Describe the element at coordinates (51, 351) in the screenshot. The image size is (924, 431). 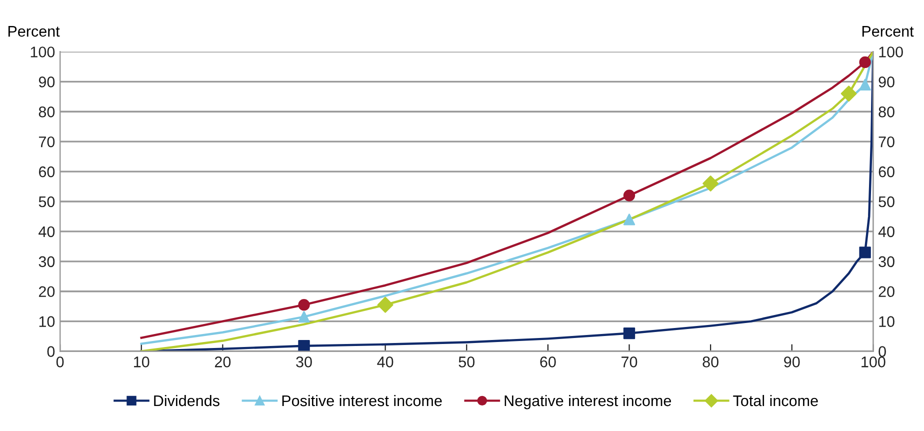
I see `y-tick-label: 0` at that location.